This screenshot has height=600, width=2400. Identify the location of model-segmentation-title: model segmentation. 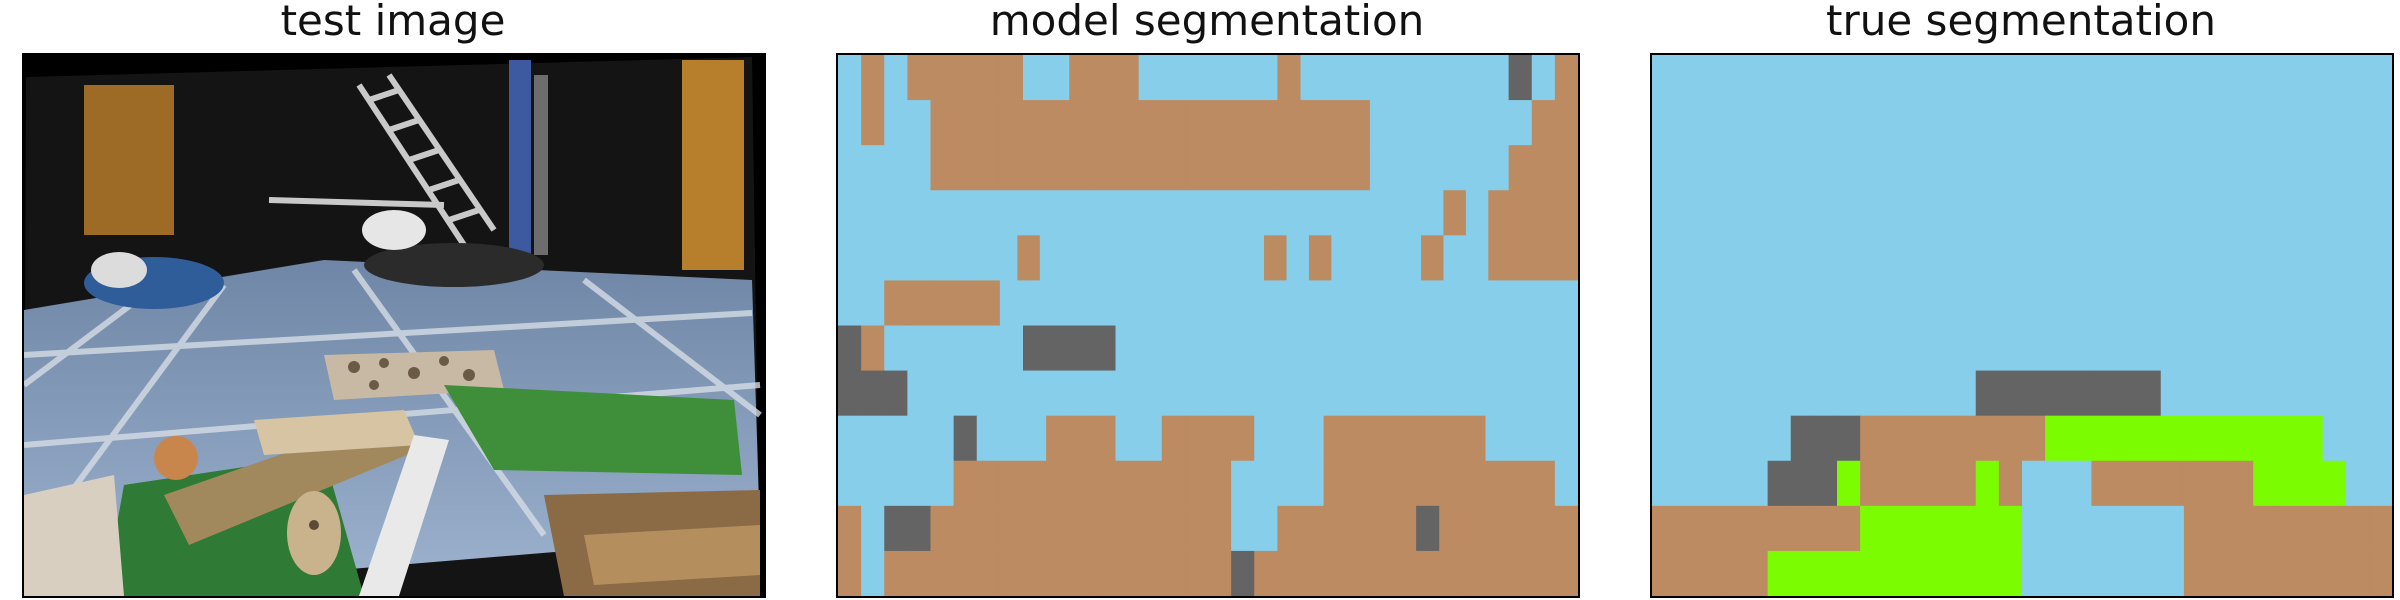
(1207, 22).